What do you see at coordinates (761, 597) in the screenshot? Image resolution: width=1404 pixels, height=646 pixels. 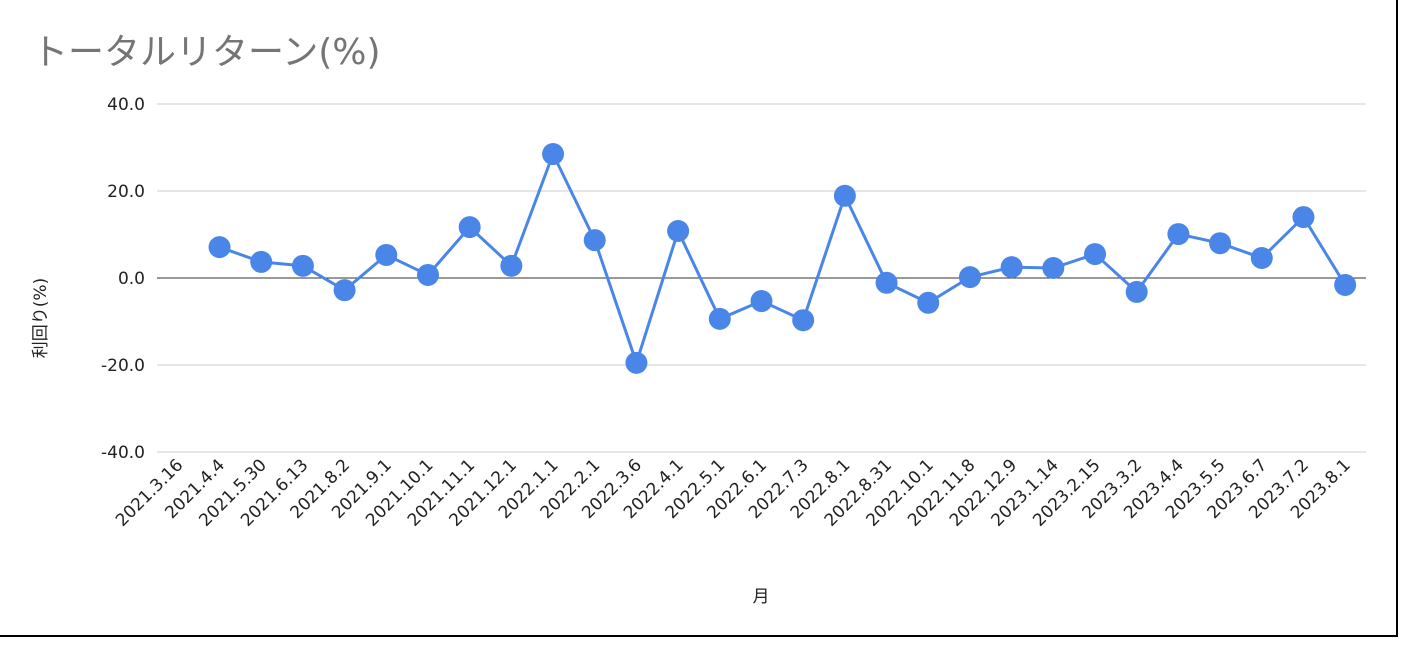 I see `x-axis-label: 月` at bounding box center [761, 597].